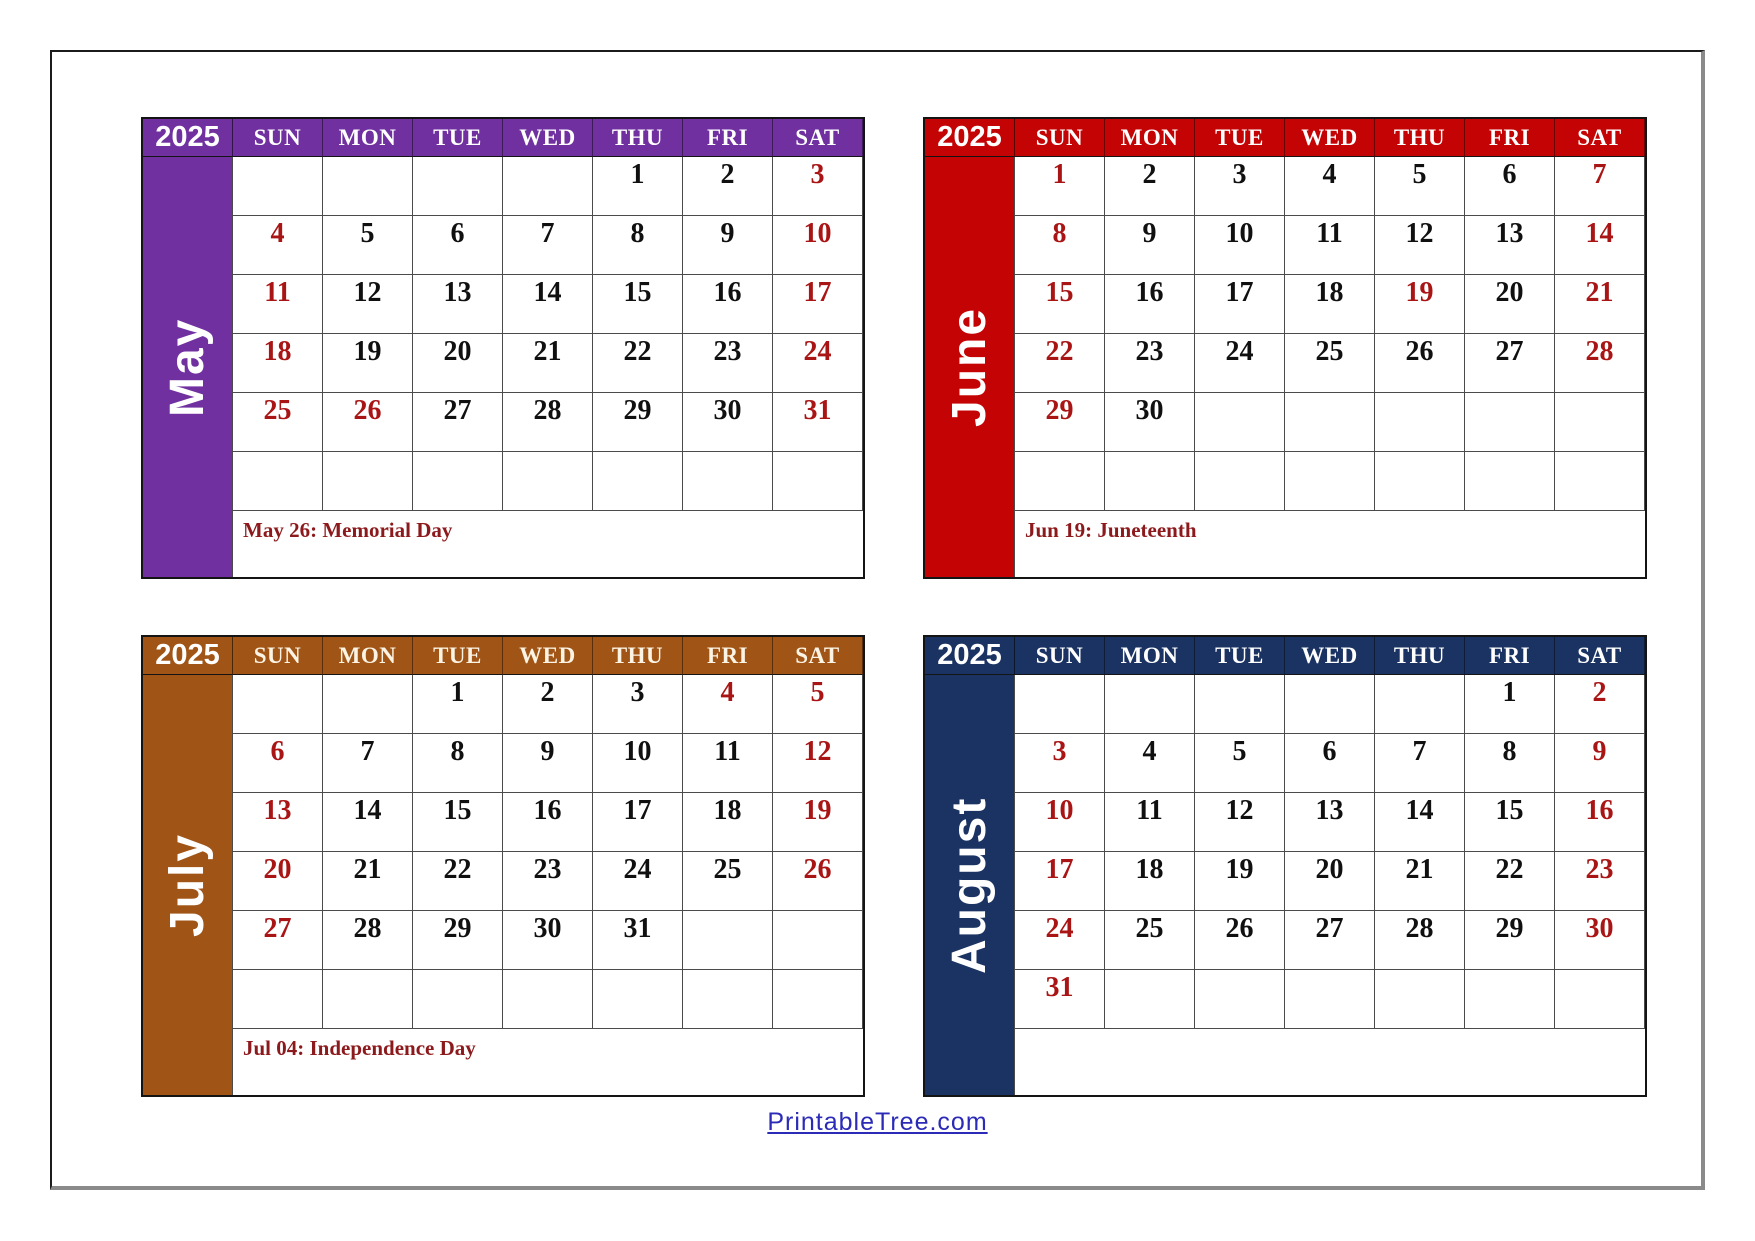  What do you see at coordinates (548, 1062) in the screenshot?
I see `holiday-note: Jul 04: Independence Day` at bounding box center [548, 1062].